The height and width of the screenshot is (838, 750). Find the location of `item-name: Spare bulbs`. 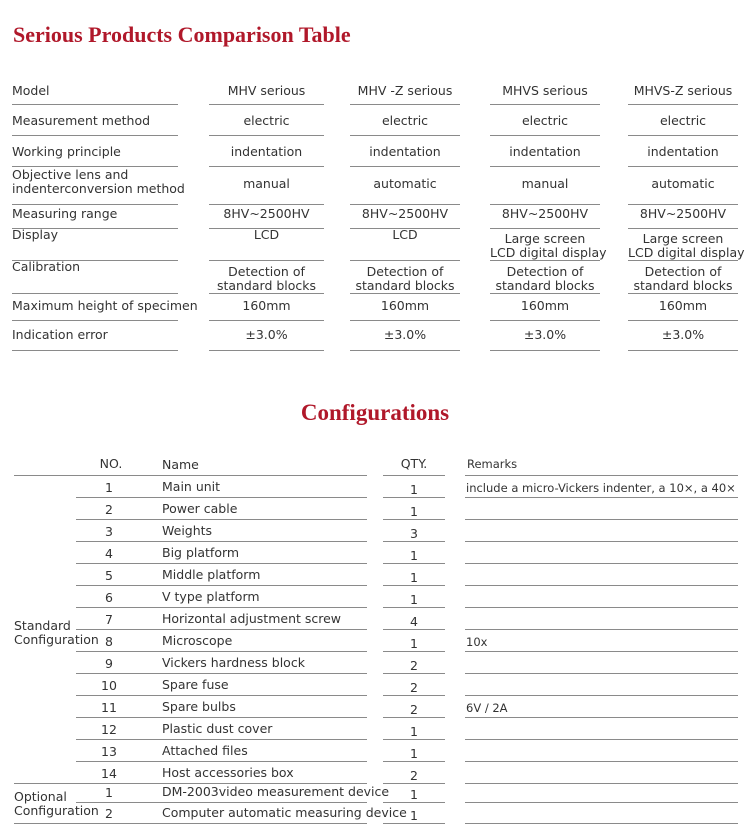

item-name: Spare bulbs is located at coordinates (199, 706).